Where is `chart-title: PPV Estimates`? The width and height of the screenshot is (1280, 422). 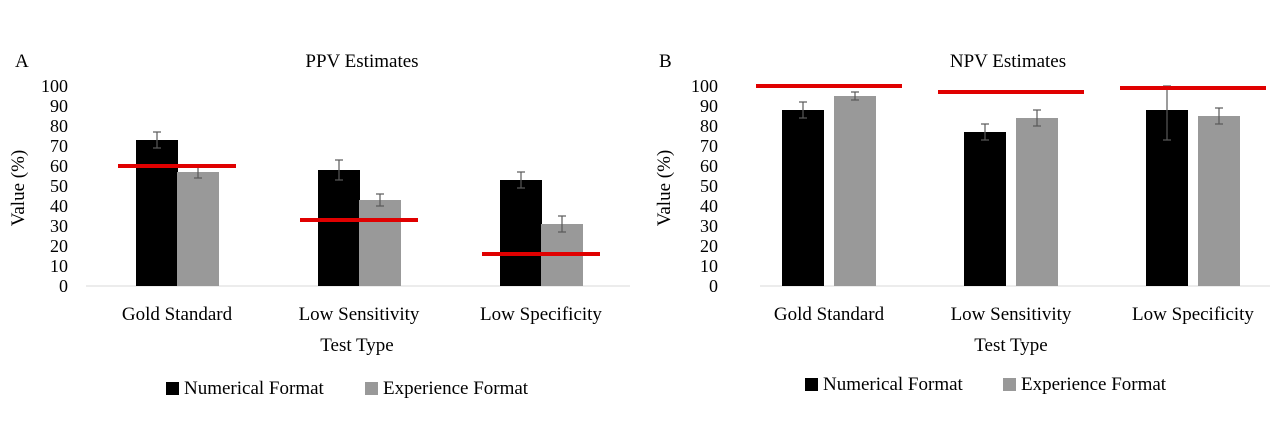
chart-title: PPV Estimates is located at coordinates (361, 61).